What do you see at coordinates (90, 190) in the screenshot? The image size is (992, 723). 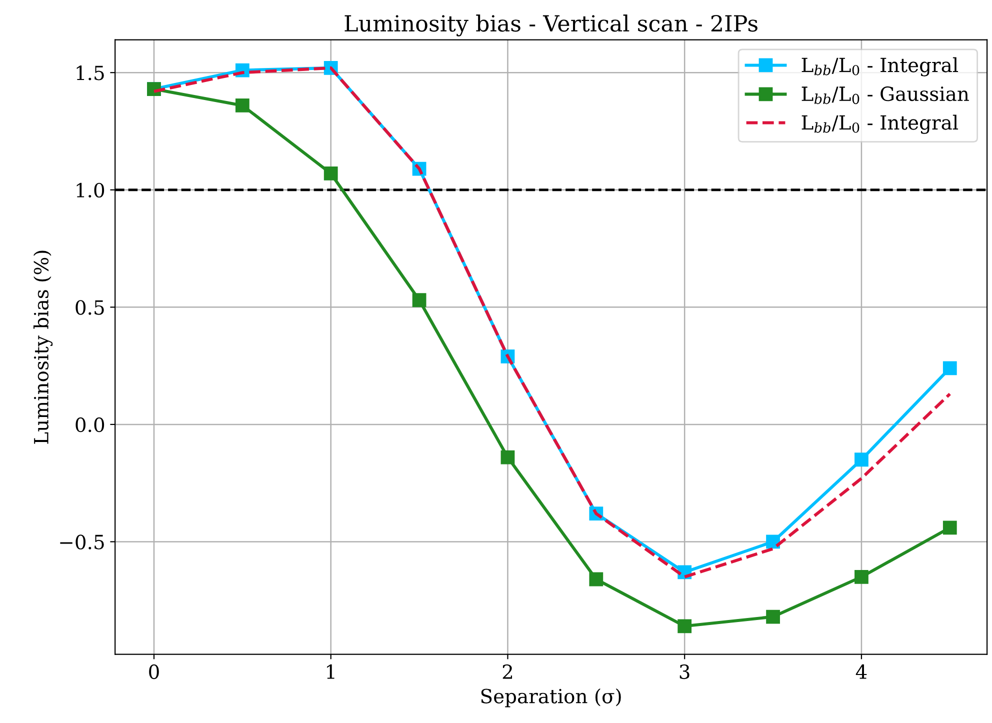 I see `y-tick-label: 1.0` at bounding box center [90, 190].